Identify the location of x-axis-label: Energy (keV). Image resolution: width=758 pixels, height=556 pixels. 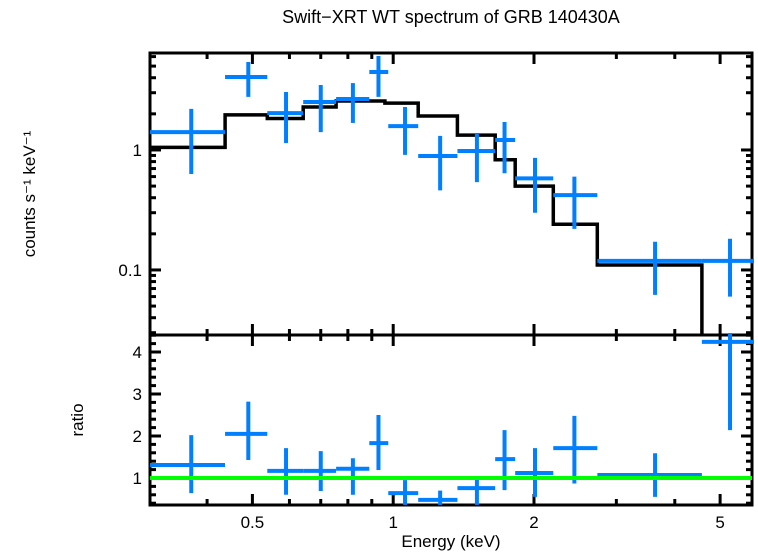
(451, 541).